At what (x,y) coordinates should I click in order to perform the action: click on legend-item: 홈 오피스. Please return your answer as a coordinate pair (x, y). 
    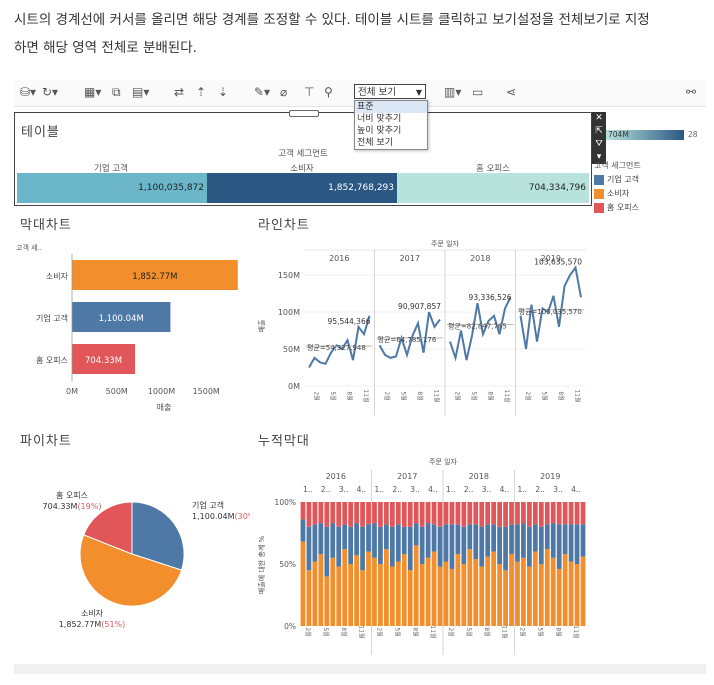
    Looking at the image, I should click on (649, 209).